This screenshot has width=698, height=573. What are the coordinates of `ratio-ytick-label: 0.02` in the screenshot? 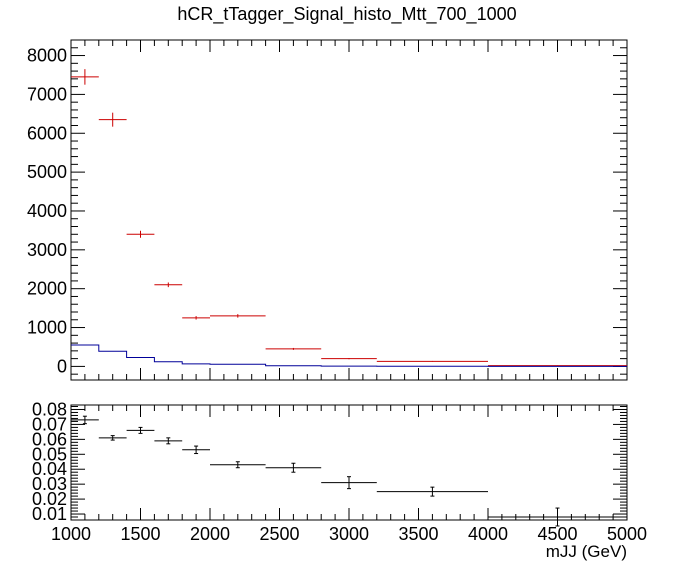 It's located at (49, 499).